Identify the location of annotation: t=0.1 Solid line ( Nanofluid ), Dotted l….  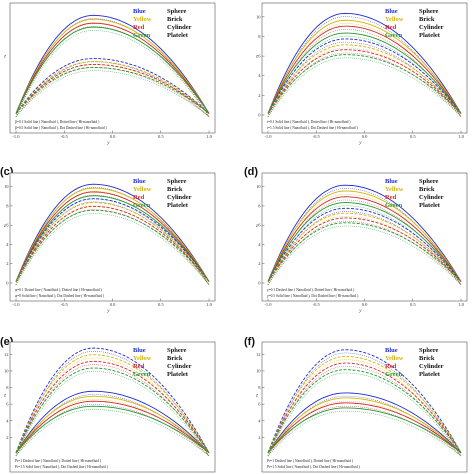
(309, 122).